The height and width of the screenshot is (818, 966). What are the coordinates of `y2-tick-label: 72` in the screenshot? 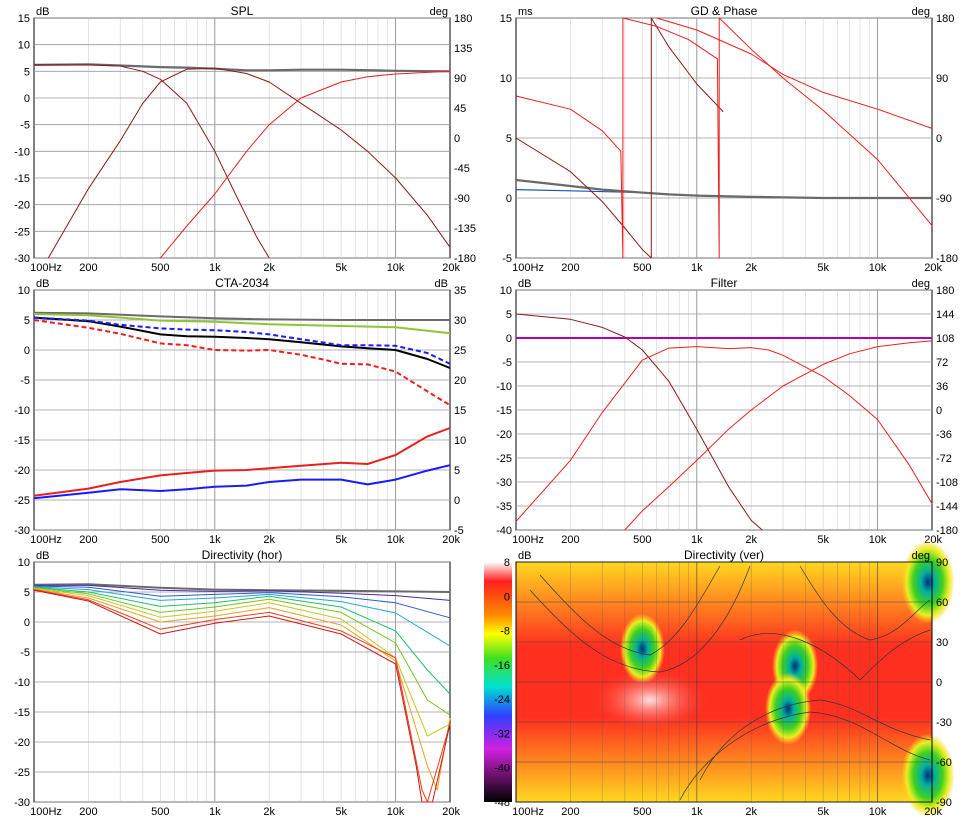 It's located at (942, 363).